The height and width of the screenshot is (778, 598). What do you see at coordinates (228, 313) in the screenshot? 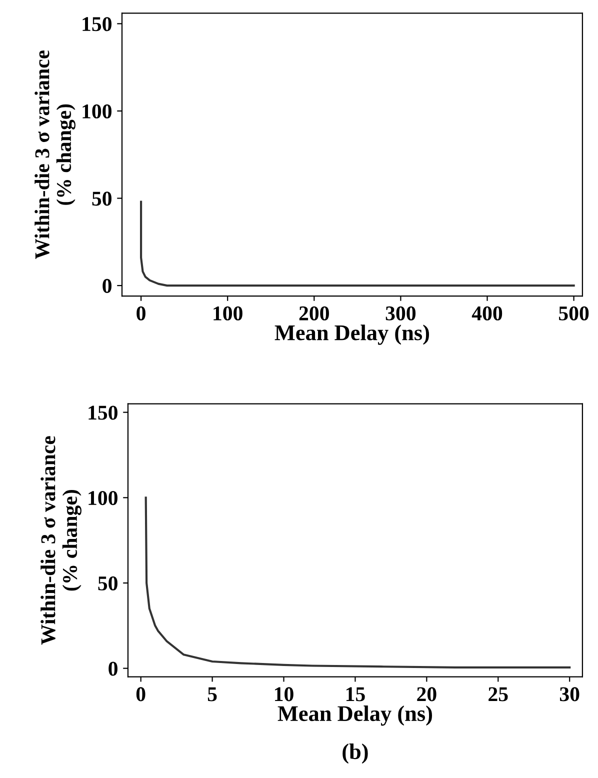
I see `x-tick-label: 100` at bounding box center [228, 313].